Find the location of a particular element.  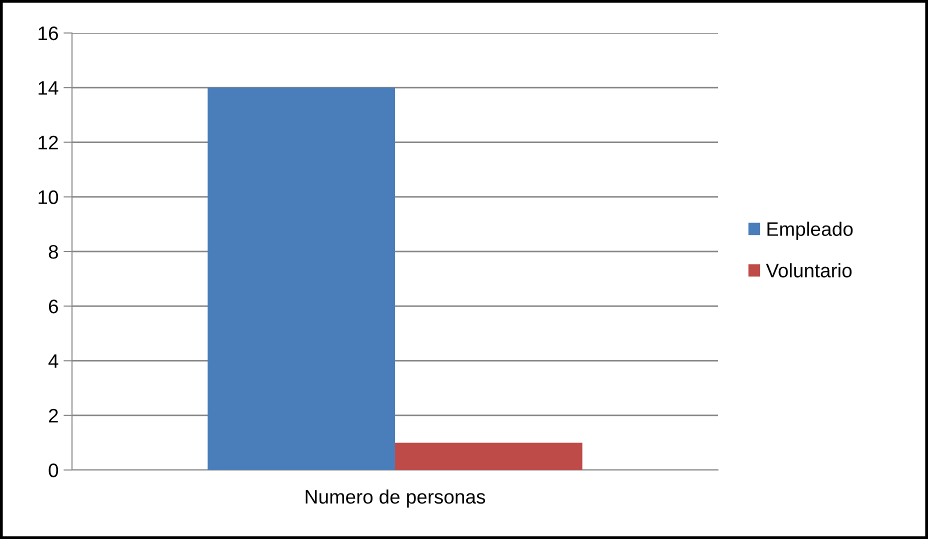

y-tick-label: 4 is located at coordinates (53, 361).